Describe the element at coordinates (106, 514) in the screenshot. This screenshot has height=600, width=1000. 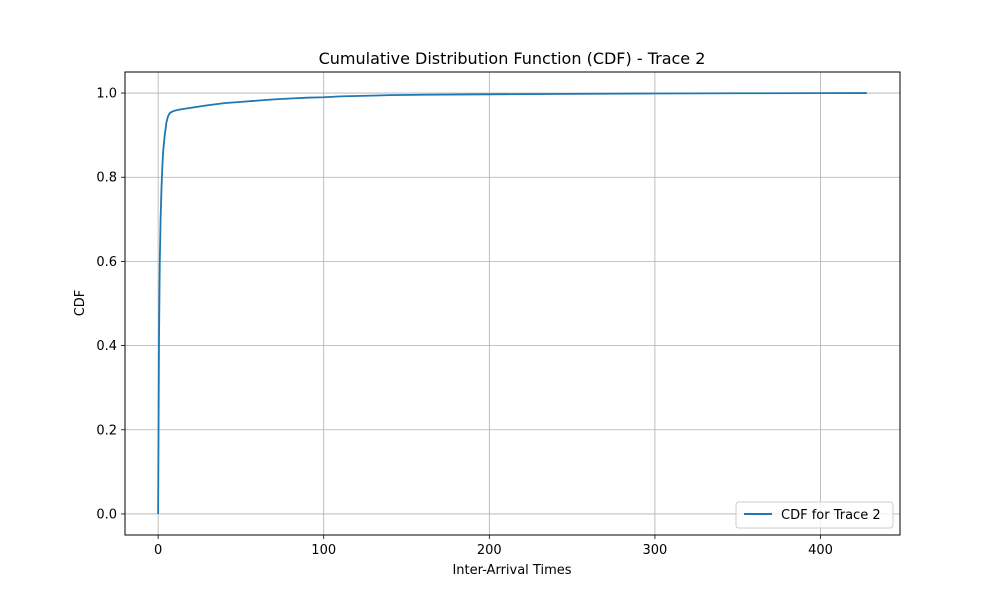
I see `y-tick-label: 0.0` at that location.